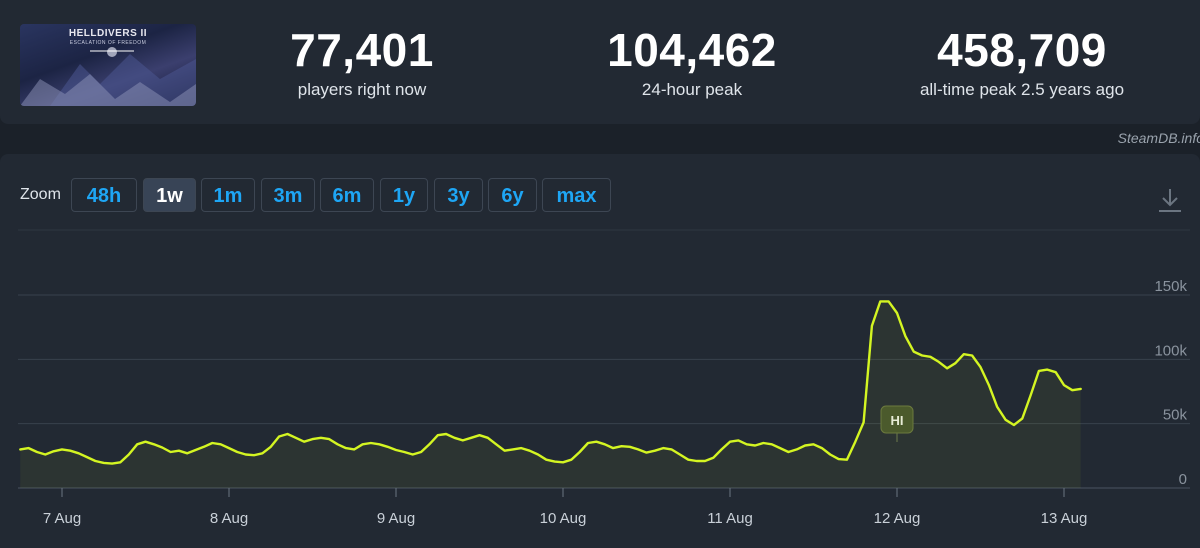 The height and width of the screenshot is (548, 1200). I want to click on zoom-3m-button: 3m, so click(288, 195).